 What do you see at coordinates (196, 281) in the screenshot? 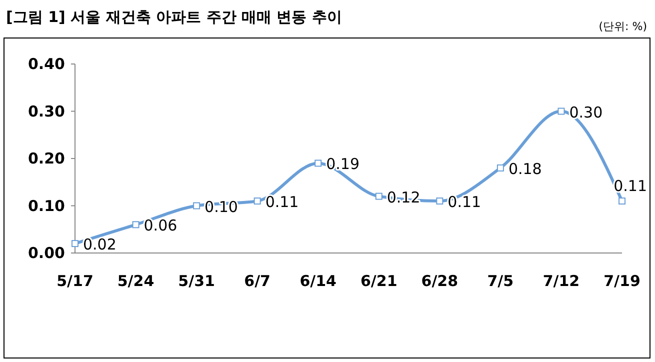
I see `x-tick-label: 5/31` at bounding box center [196, 281].